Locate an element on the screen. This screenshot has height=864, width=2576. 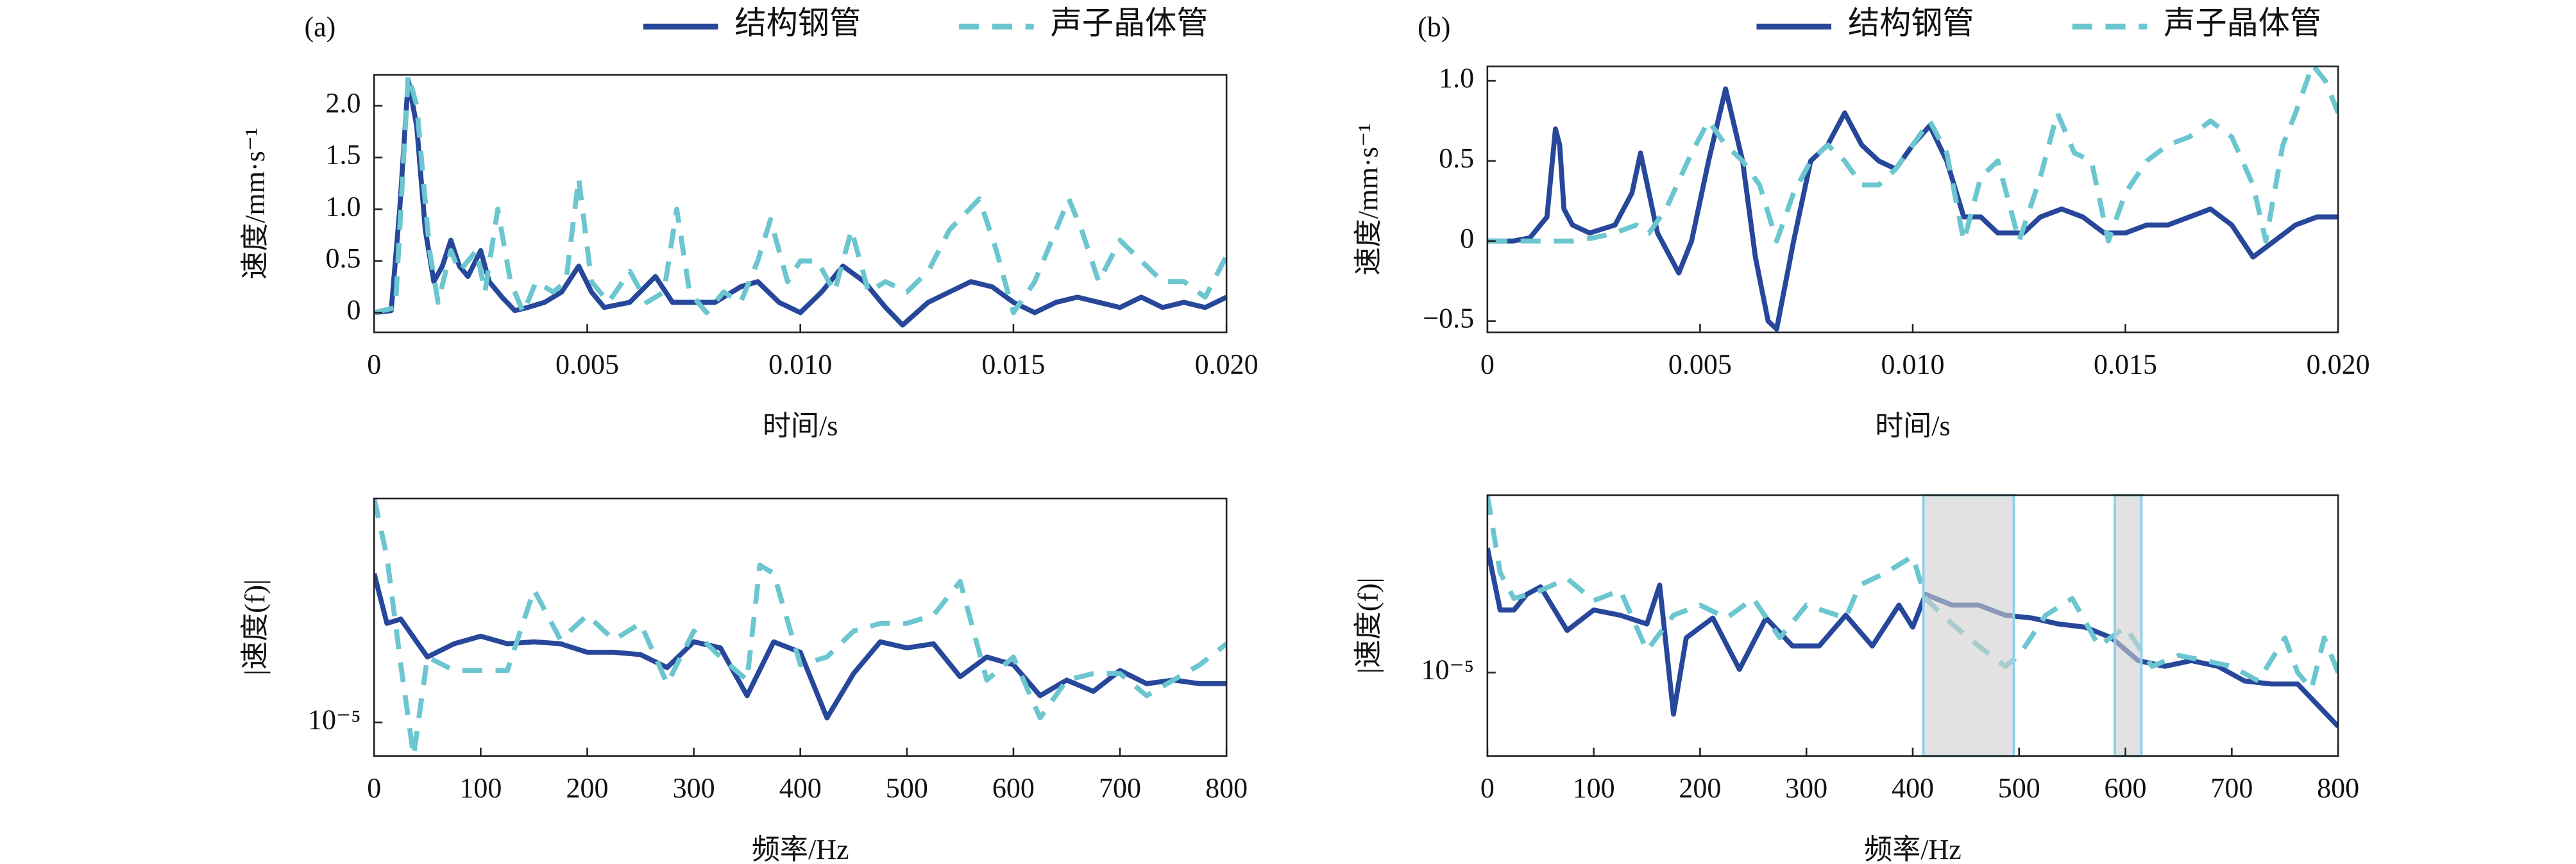
y-tick-label: 2.0 is located at coordinates (343, 103).